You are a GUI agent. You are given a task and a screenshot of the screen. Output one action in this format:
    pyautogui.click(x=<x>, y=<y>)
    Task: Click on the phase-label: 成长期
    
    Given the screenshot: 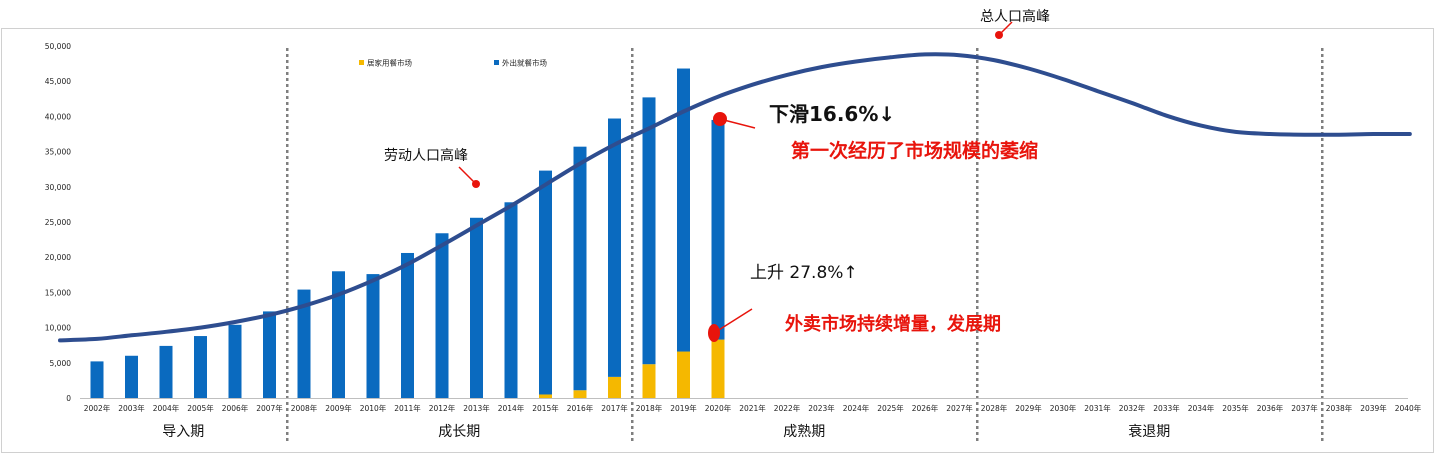 What is the action you would take?
    pyautogui.click(x=459, y=432)
    